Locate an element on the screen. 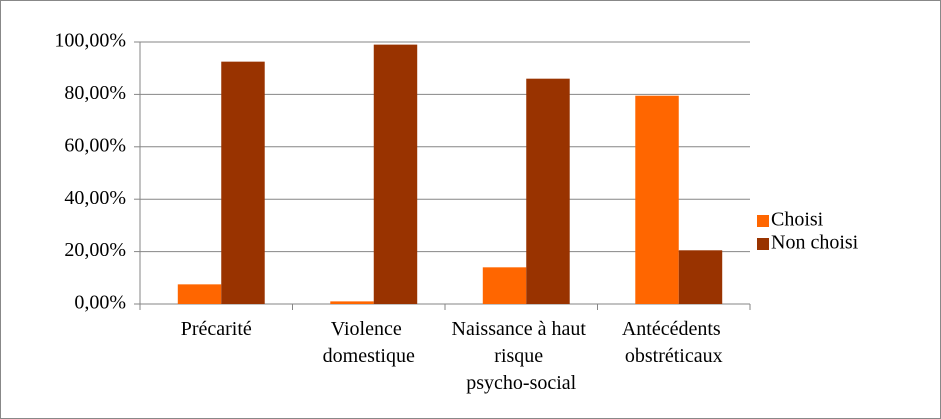  x-tick-label-line: psycho-social is located at coordinates (521, 383).